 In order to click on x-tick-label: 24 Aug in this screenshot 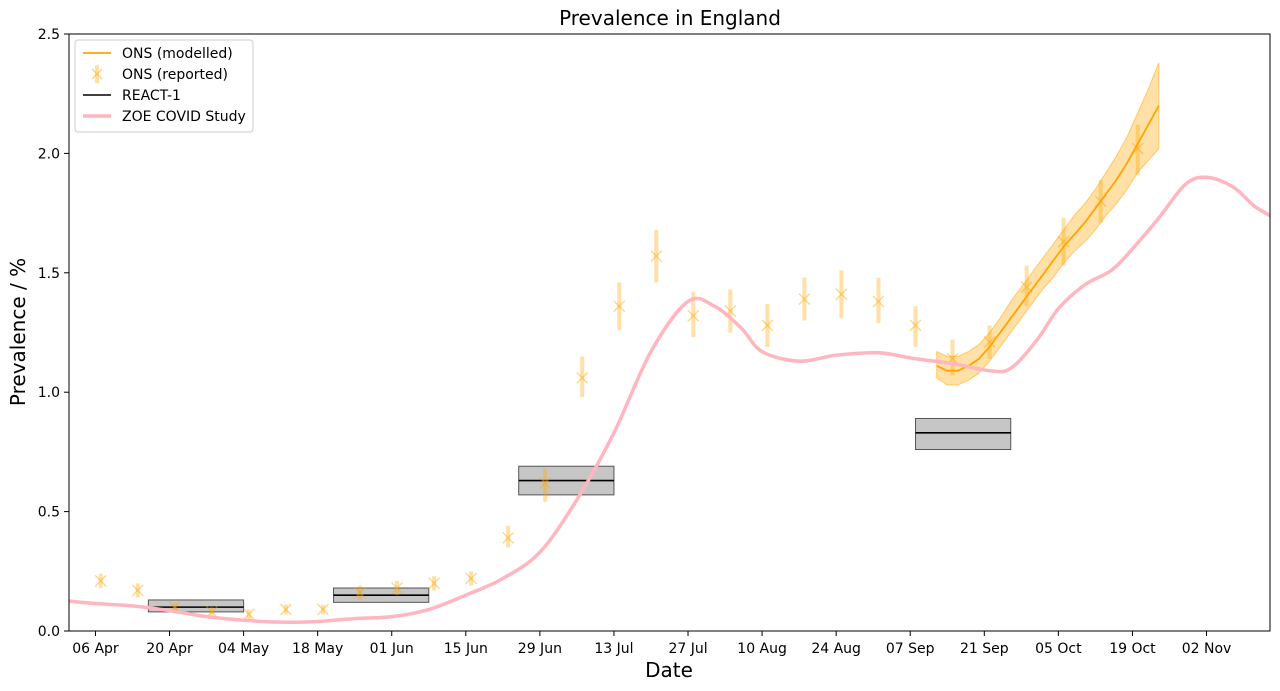, I will do `click(836, 649)`.